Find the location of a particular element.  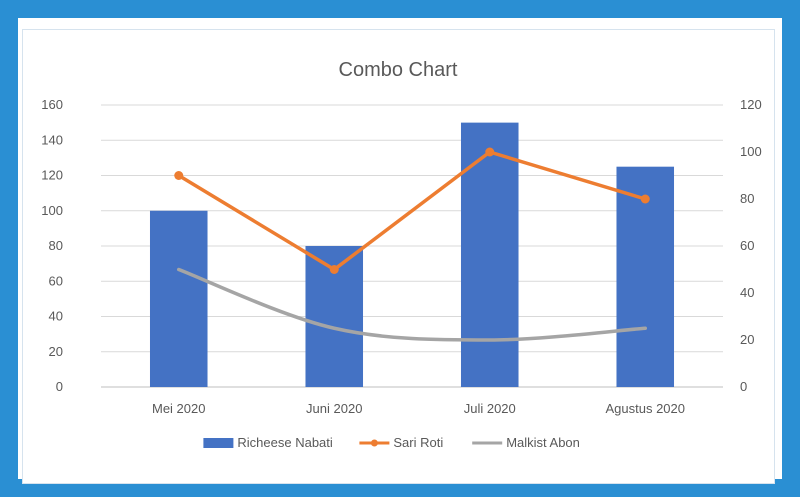

legend-label: Malkist Abon is located at coordinates (543, 442).